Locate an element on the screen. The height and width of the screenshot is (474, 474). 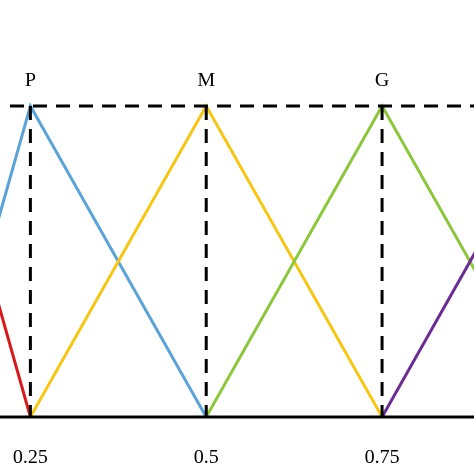
peak-label: P is located at coordinates (30, 80).